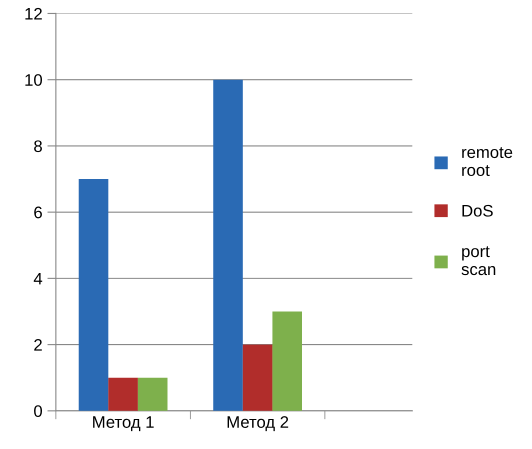  What do you see at coordinates (33, 80) in the screenshot?
I see `y-tick-label: 10` at bounding box center [33, 80].